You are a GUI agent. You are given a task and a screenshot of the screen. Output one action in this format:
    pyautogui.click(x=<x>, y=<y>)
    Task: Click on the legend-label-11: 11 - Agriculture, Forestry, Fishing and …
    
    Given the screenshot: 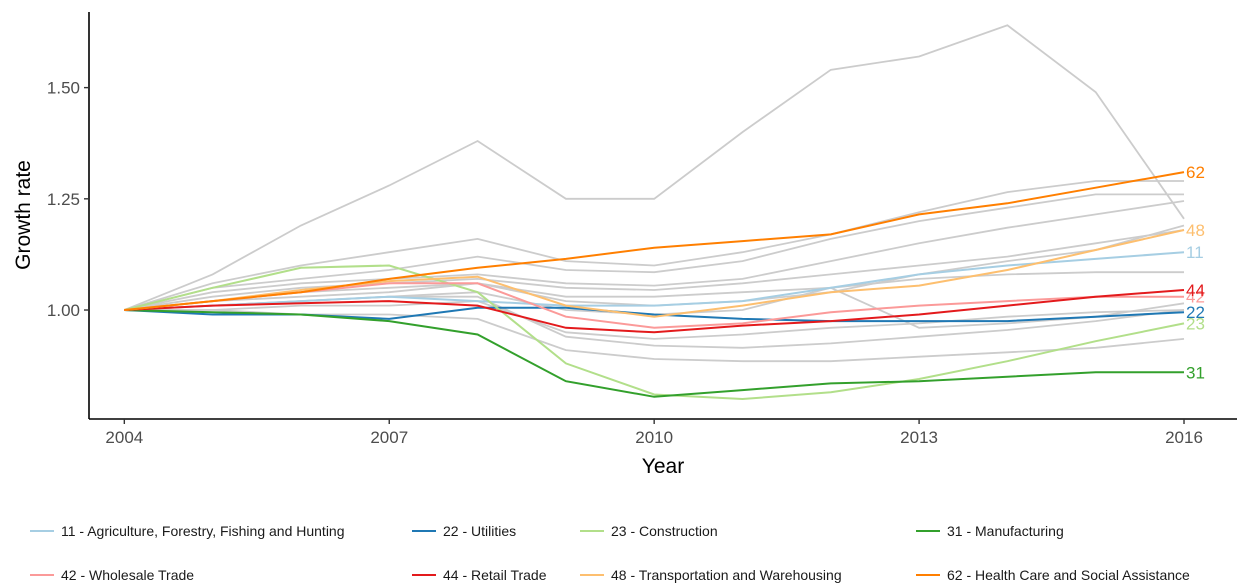 What is the action you would take?
    pyautogui.click(x=203, y=531)
    